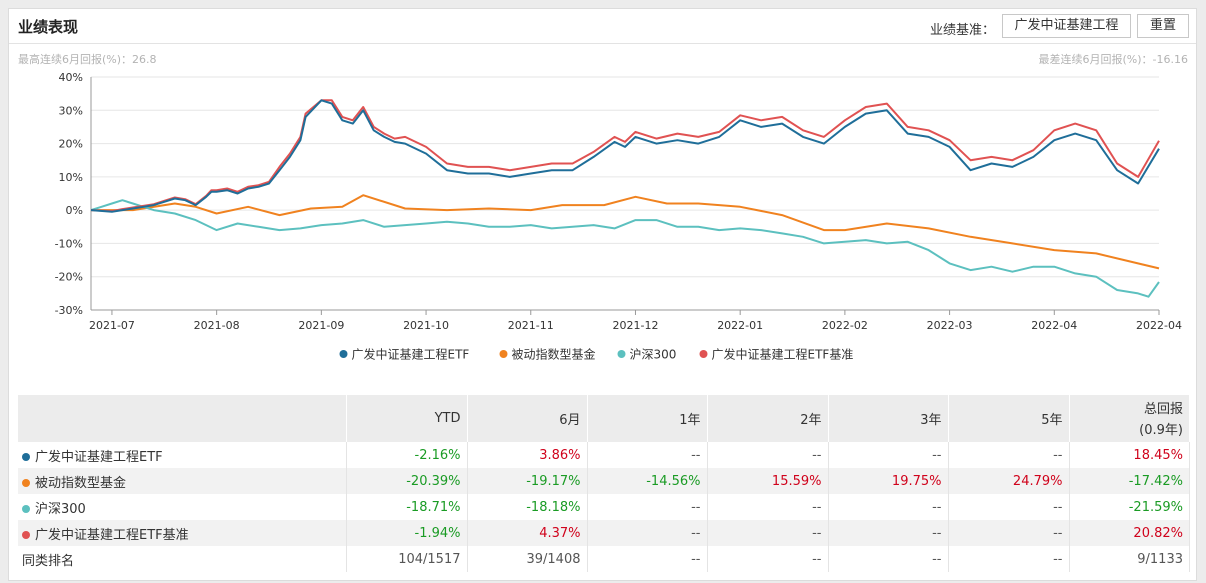 Image resolution: width=1206 pixels, height=583 pixels. What do you see at coordinates (1129, 418) in the screenshot?
I see `table-header-total: 总回报 (0.9年)` at bounding box center [1129, 418].